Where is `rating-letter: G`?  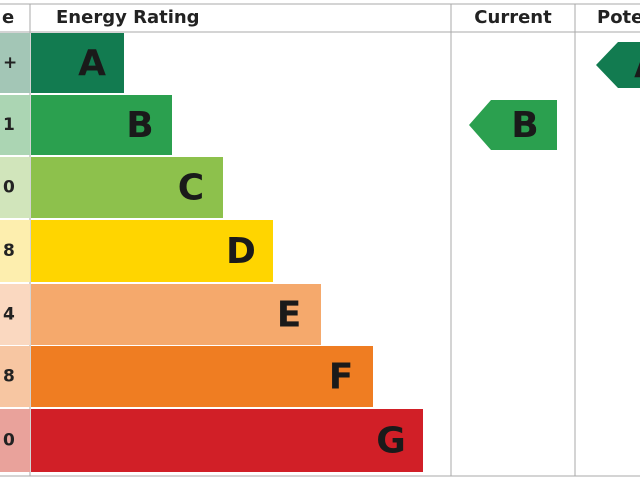 rating-letter: G is located at coordinates (391, 441).